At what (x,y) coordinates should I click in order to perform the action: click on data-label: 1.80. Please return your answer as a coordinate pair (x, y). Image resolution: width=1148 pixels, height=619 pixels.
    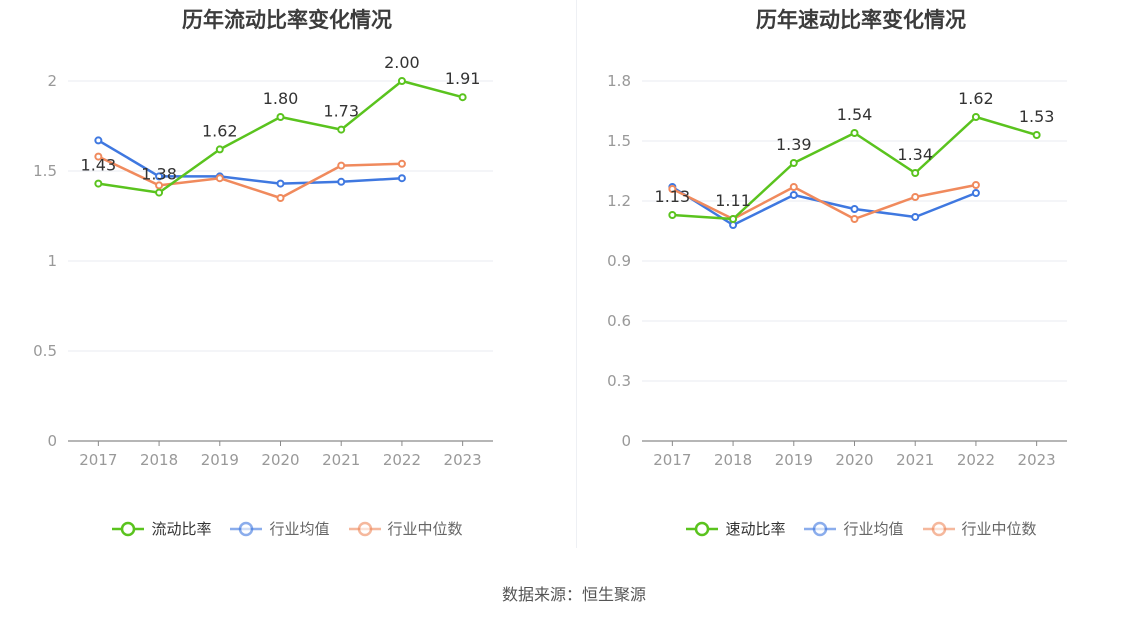
    Looking at the image, I should click on (281, 98).